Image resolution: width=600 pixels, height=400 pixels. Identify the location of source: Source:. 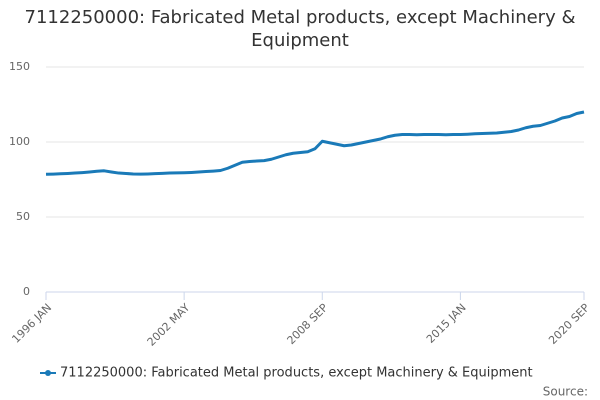
(565, 392).